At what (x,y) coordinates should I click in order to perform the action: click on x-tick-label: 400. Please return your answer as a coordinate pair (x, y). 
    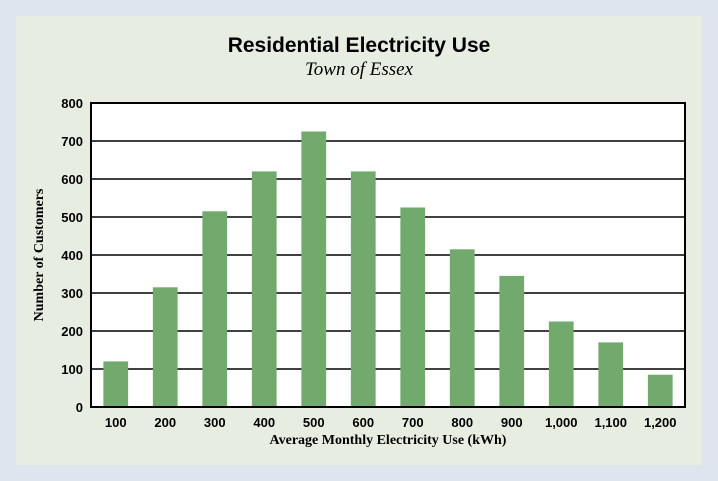
    Looking at the image, I should click on (264, 422).